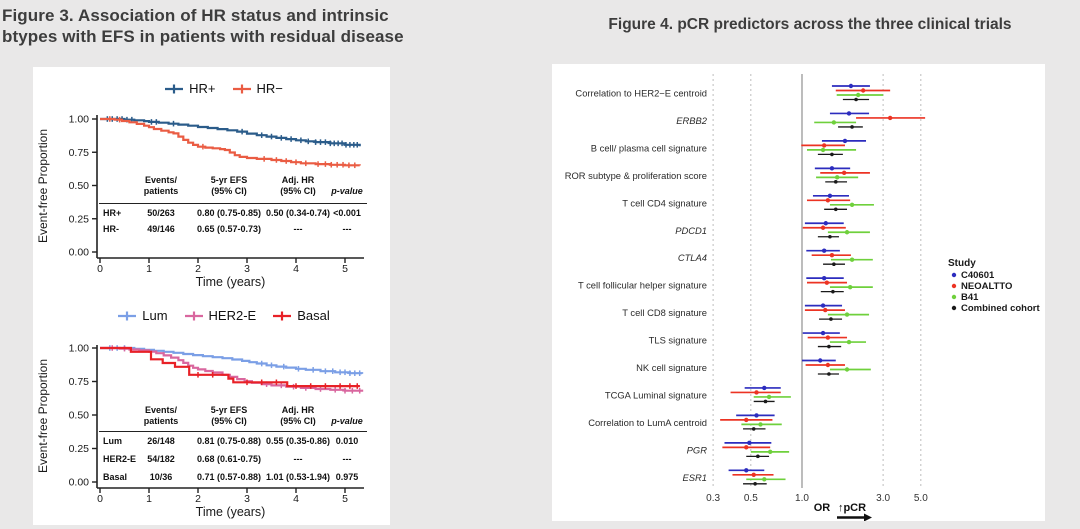 The image size is (1080, 529). Describe the element at coordinates (347, 213) in the screenshot. I see `table-cell: <0.001` at that location.